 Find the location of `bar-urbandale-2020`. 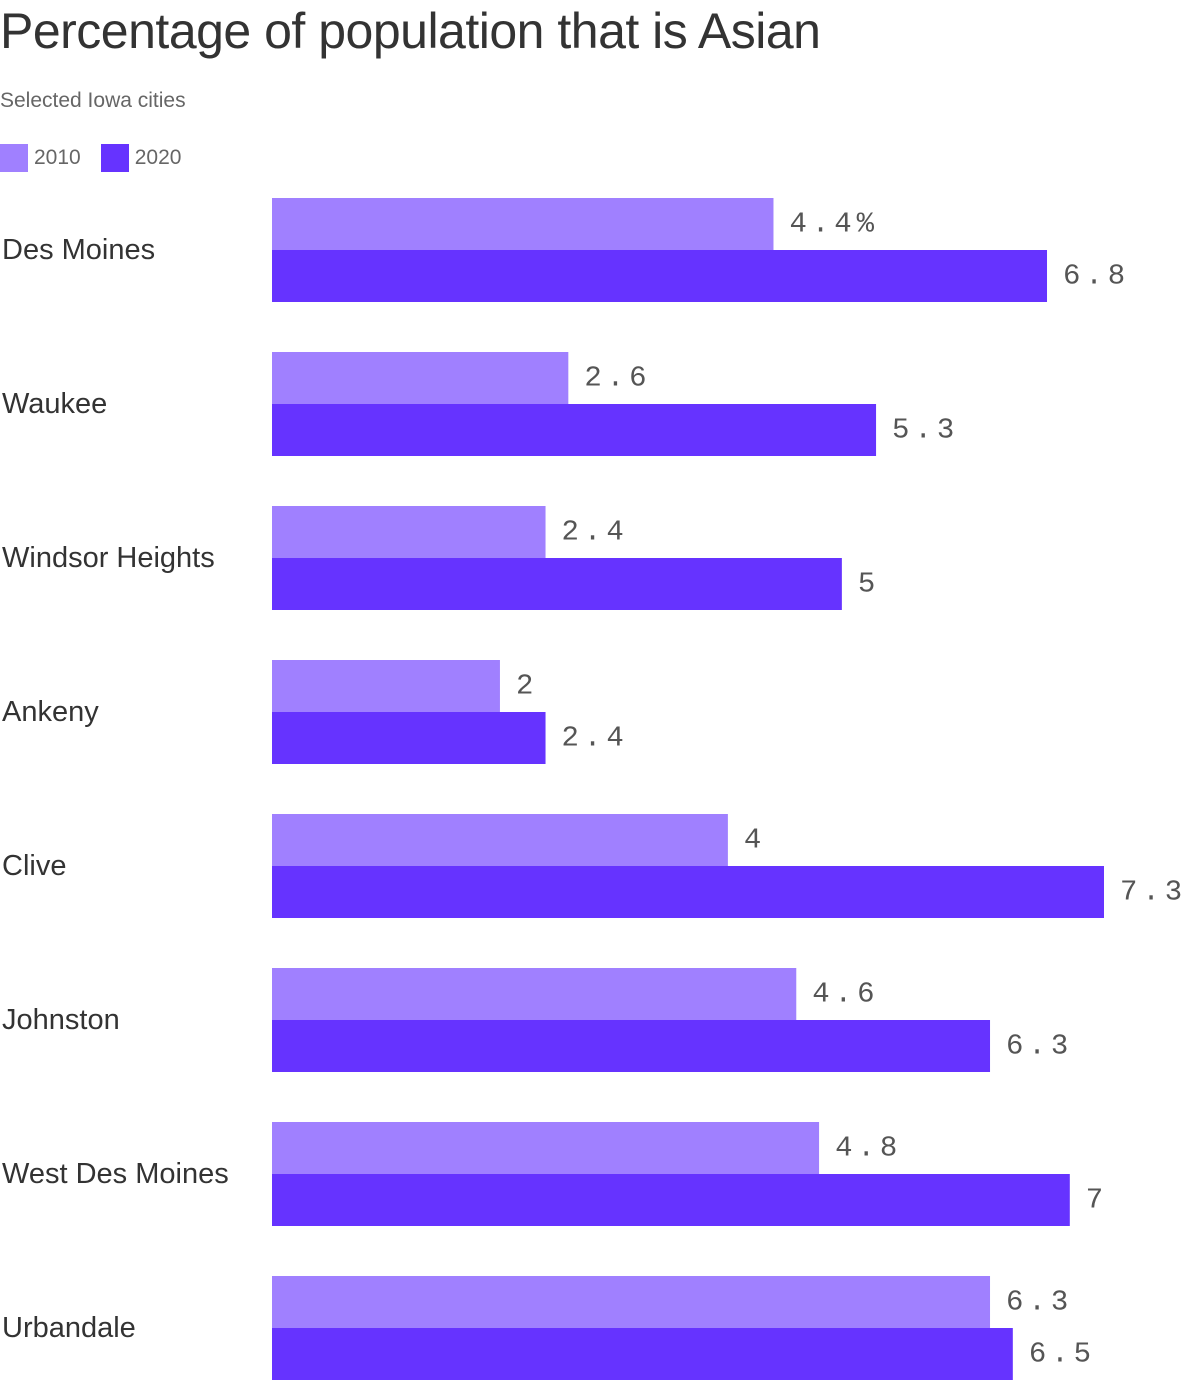

bar-urbandale-2020 is located at coordinates (642, 1354).